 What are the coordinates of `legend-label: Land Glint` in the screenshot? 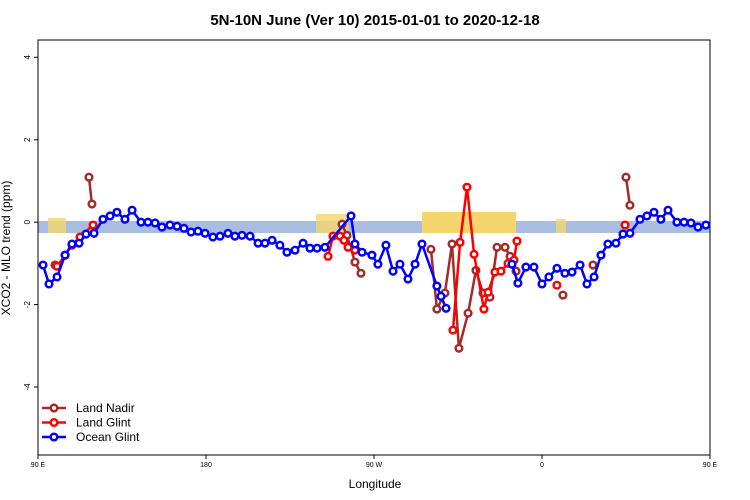 It's located at (103, 423).